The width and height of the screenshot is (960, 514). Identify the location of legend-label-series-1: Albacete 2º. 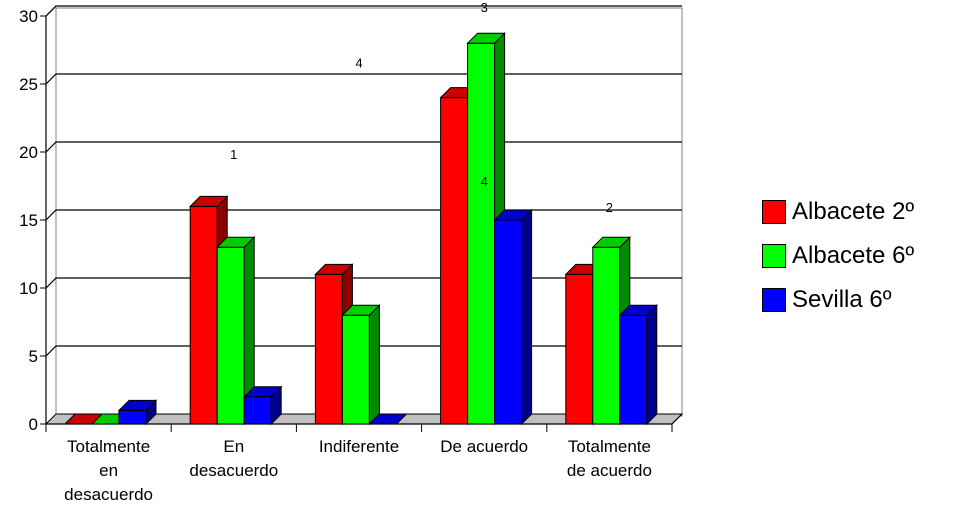
(853, 211).